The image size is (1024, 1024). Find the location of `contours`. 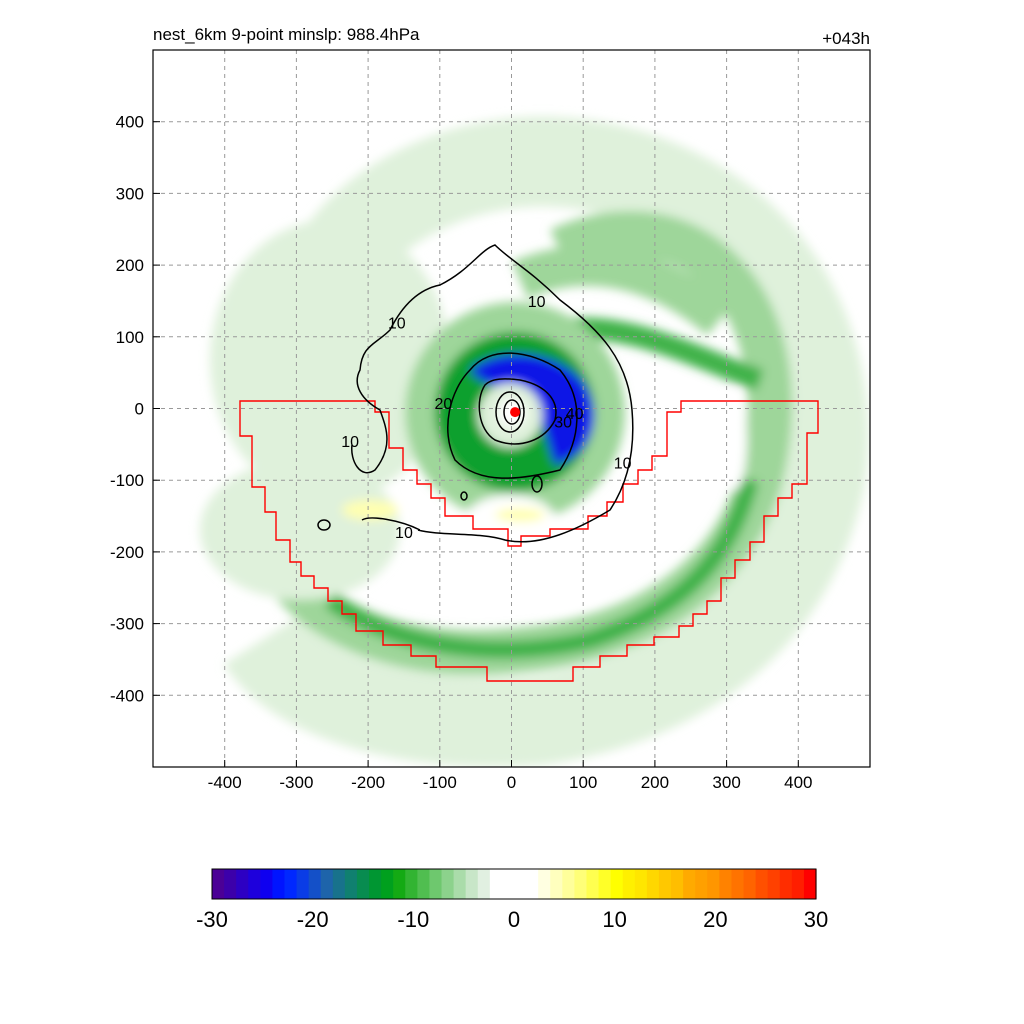

contours is located at coordinates (475, 393).